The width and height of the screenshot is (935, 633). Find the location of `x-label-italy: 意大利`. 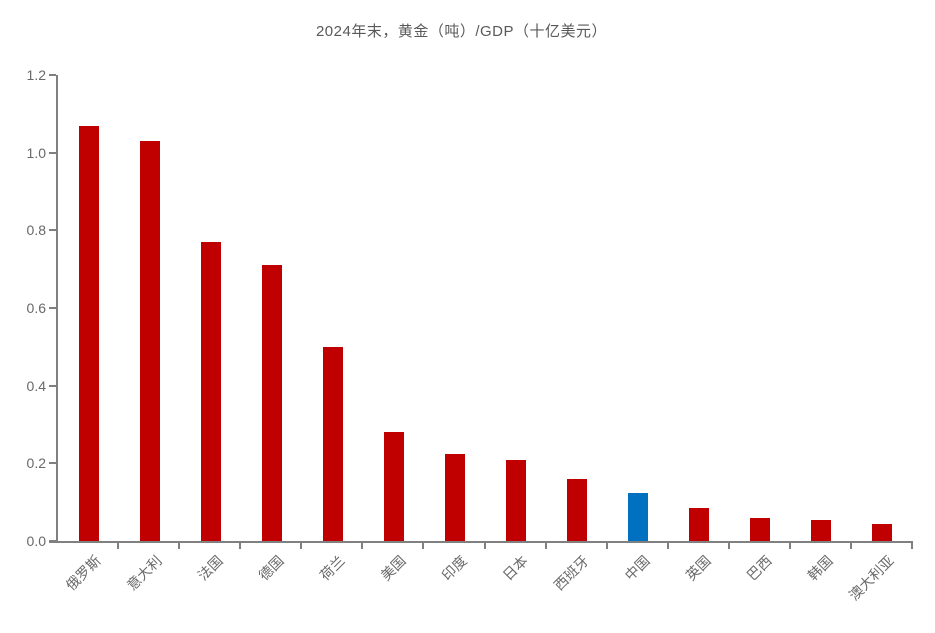

x-label-italy: 意大利 is located at coordinates (144, 573).